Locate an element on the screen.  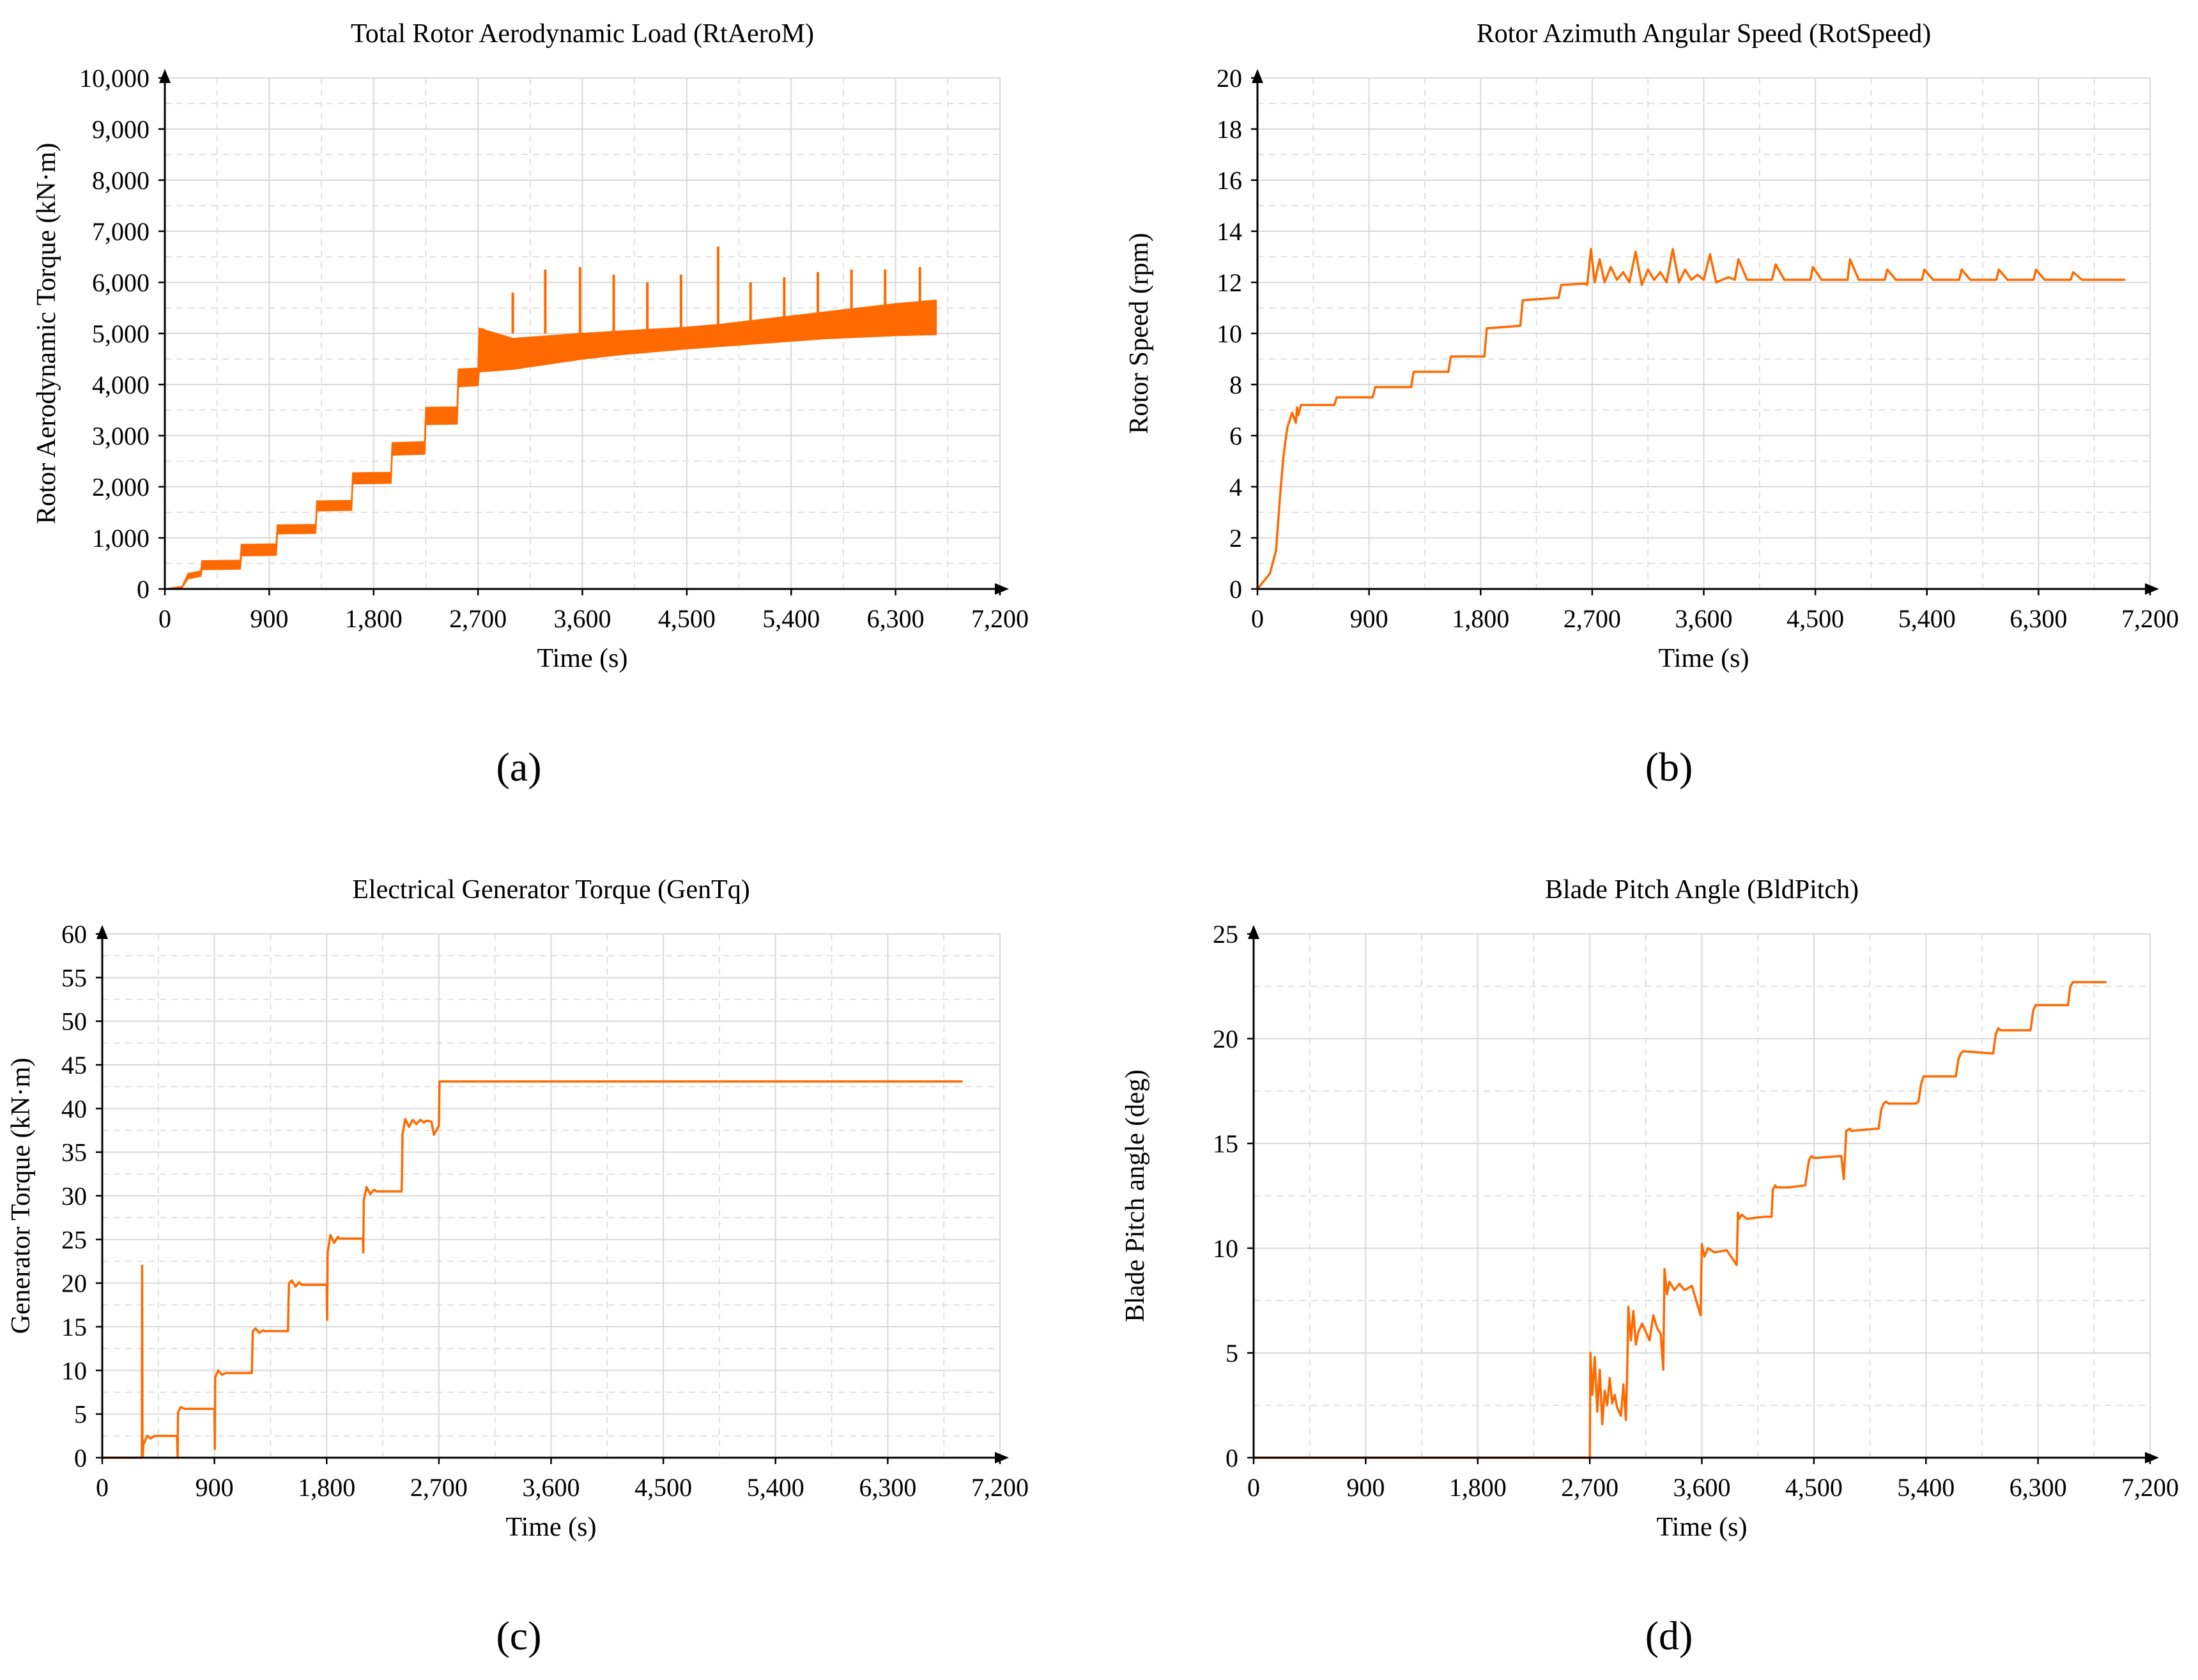
chart1-x-tick-label: 2,700 is located at coordinates (1592, 618).